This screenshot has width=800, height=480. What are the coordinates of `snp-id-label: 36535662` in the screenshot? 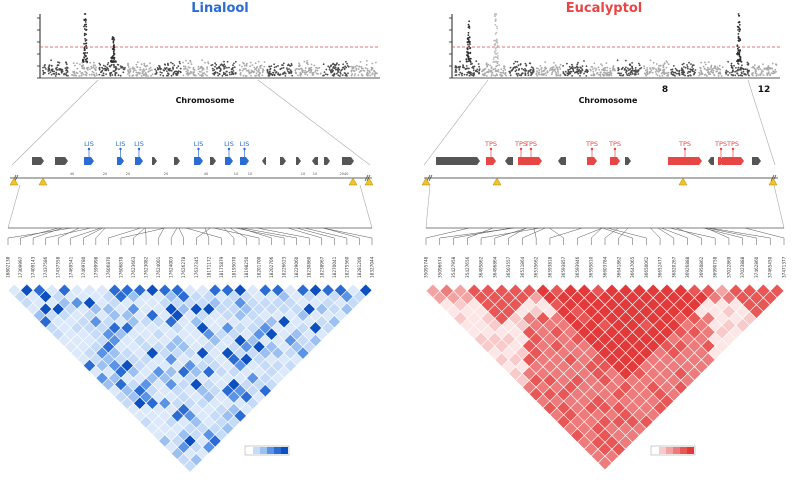 It's located at (536, 267).